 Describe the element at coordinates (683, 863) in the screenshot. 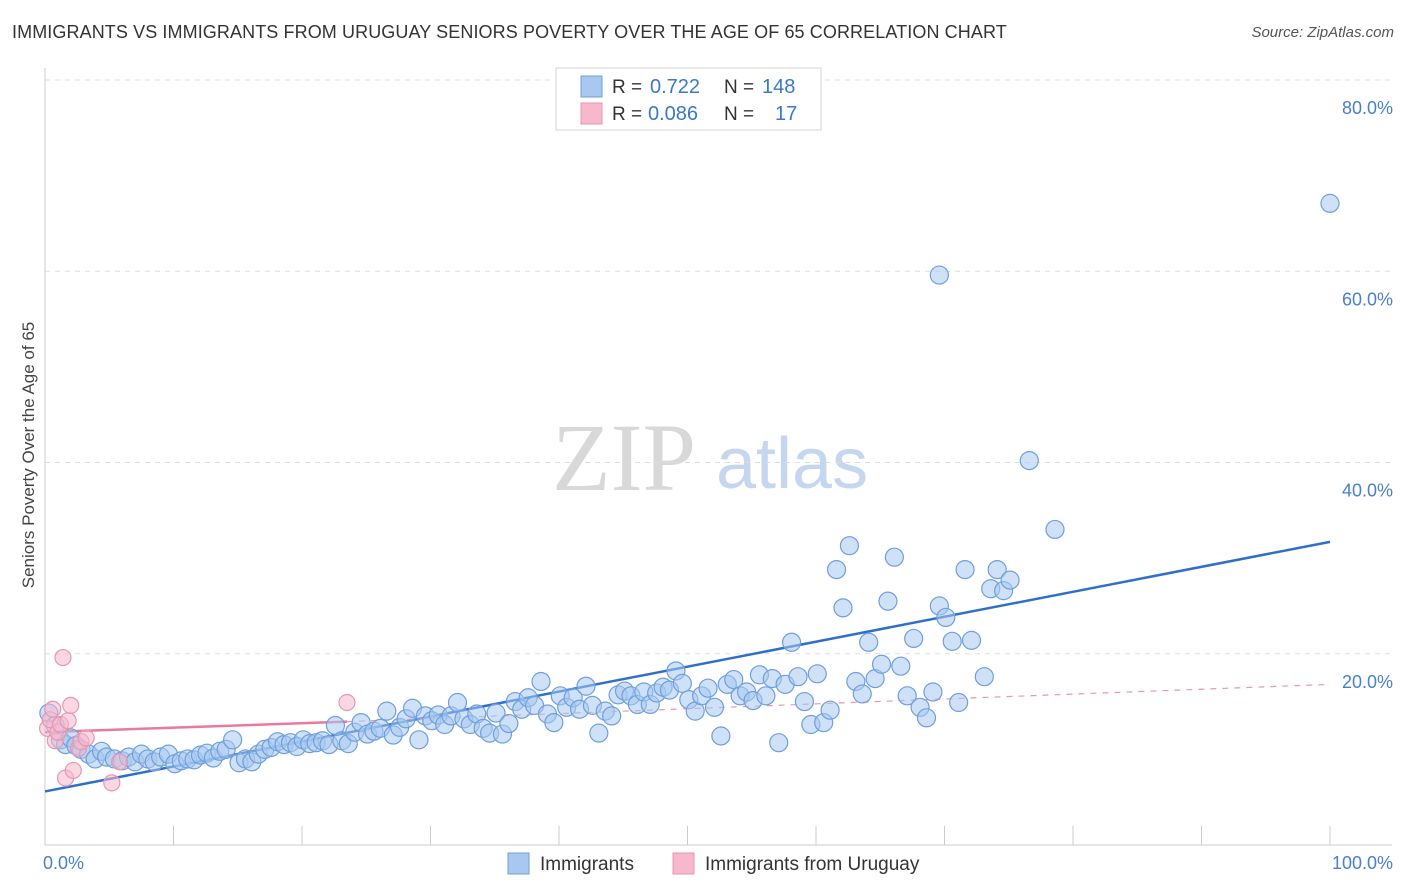

I see `bottom-legend-swatch-uruguay` at that location.